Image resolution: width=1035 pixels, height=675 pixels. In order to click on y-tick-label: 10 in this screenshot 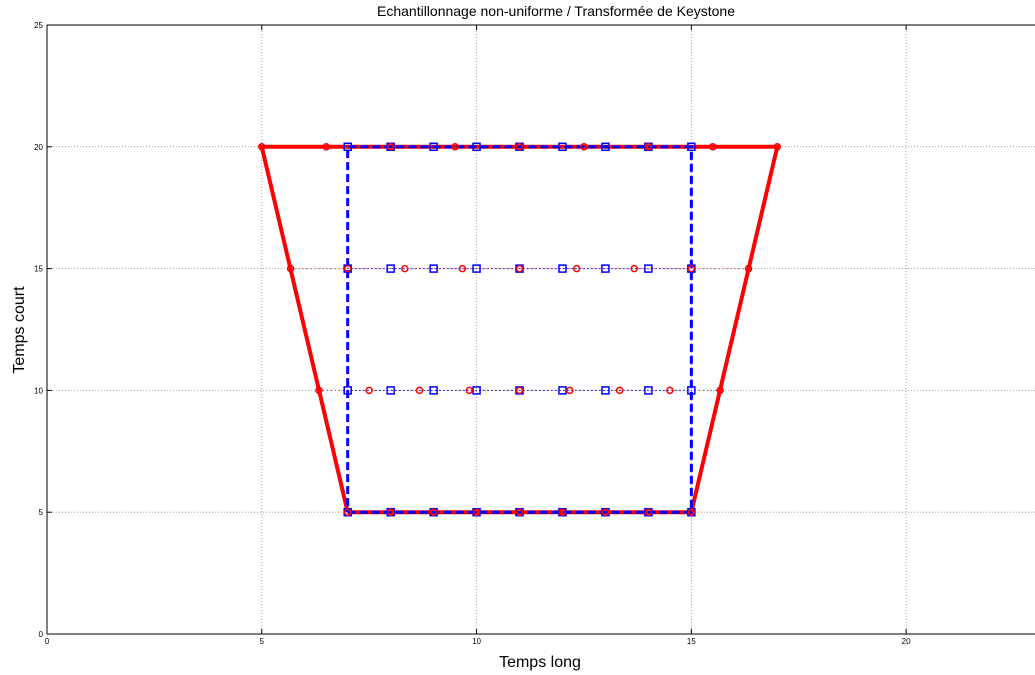, I will do `click(38, 390)`.